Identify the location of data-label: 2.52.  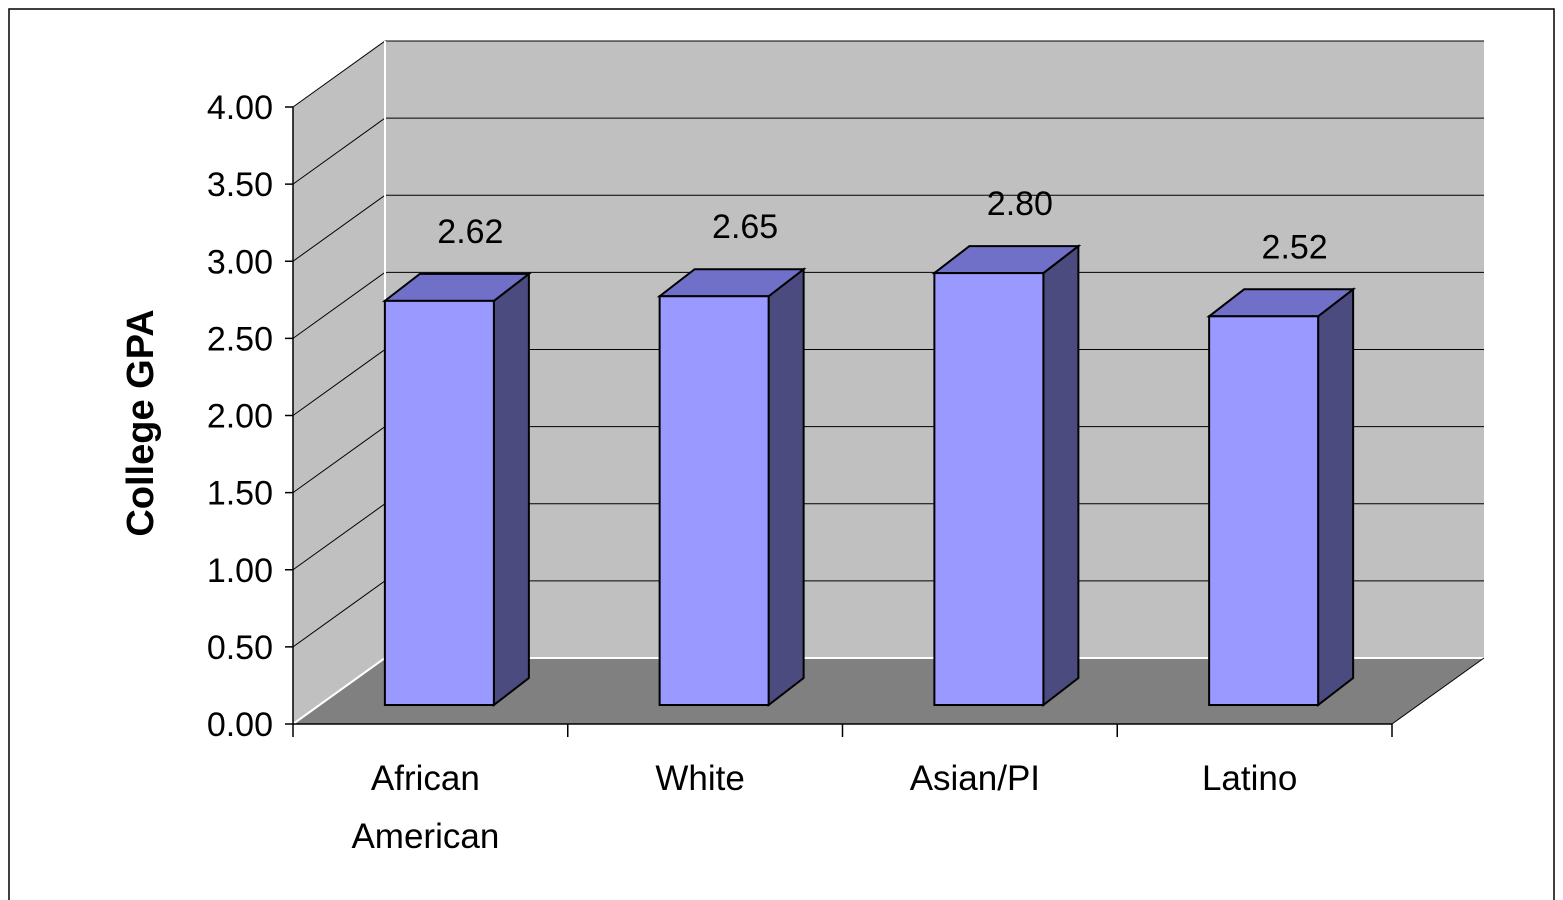
(1295, 247).